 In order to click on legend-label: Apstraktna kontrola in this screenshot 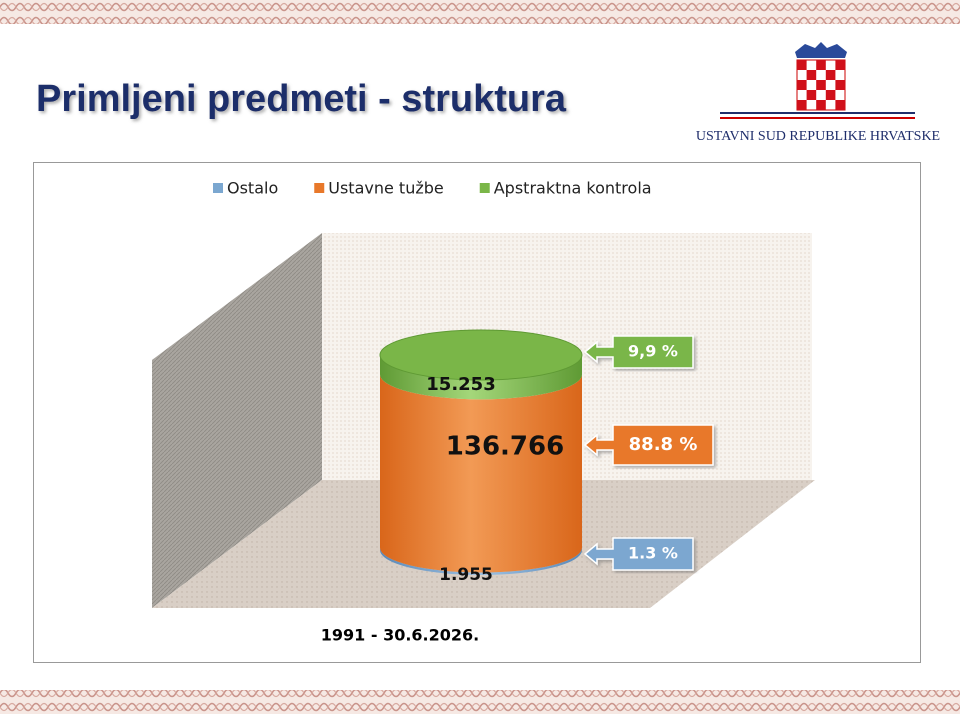, I will do `click(573, 188)`.